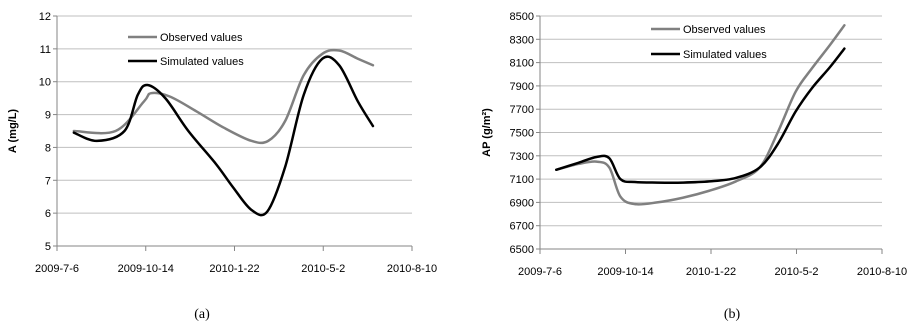 The image size is (913, 325). I want to click on y-axis-label: AP (g/m²), so click(487, 132).